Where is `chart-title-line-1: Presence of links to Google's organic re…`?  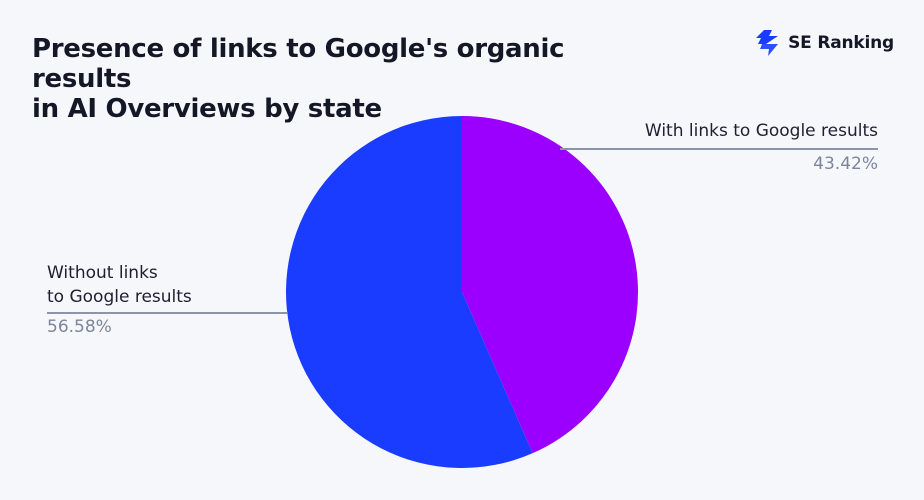
chart-title-line-1: Presence of links to Google's organic re… is located at coordinates (298, 64).